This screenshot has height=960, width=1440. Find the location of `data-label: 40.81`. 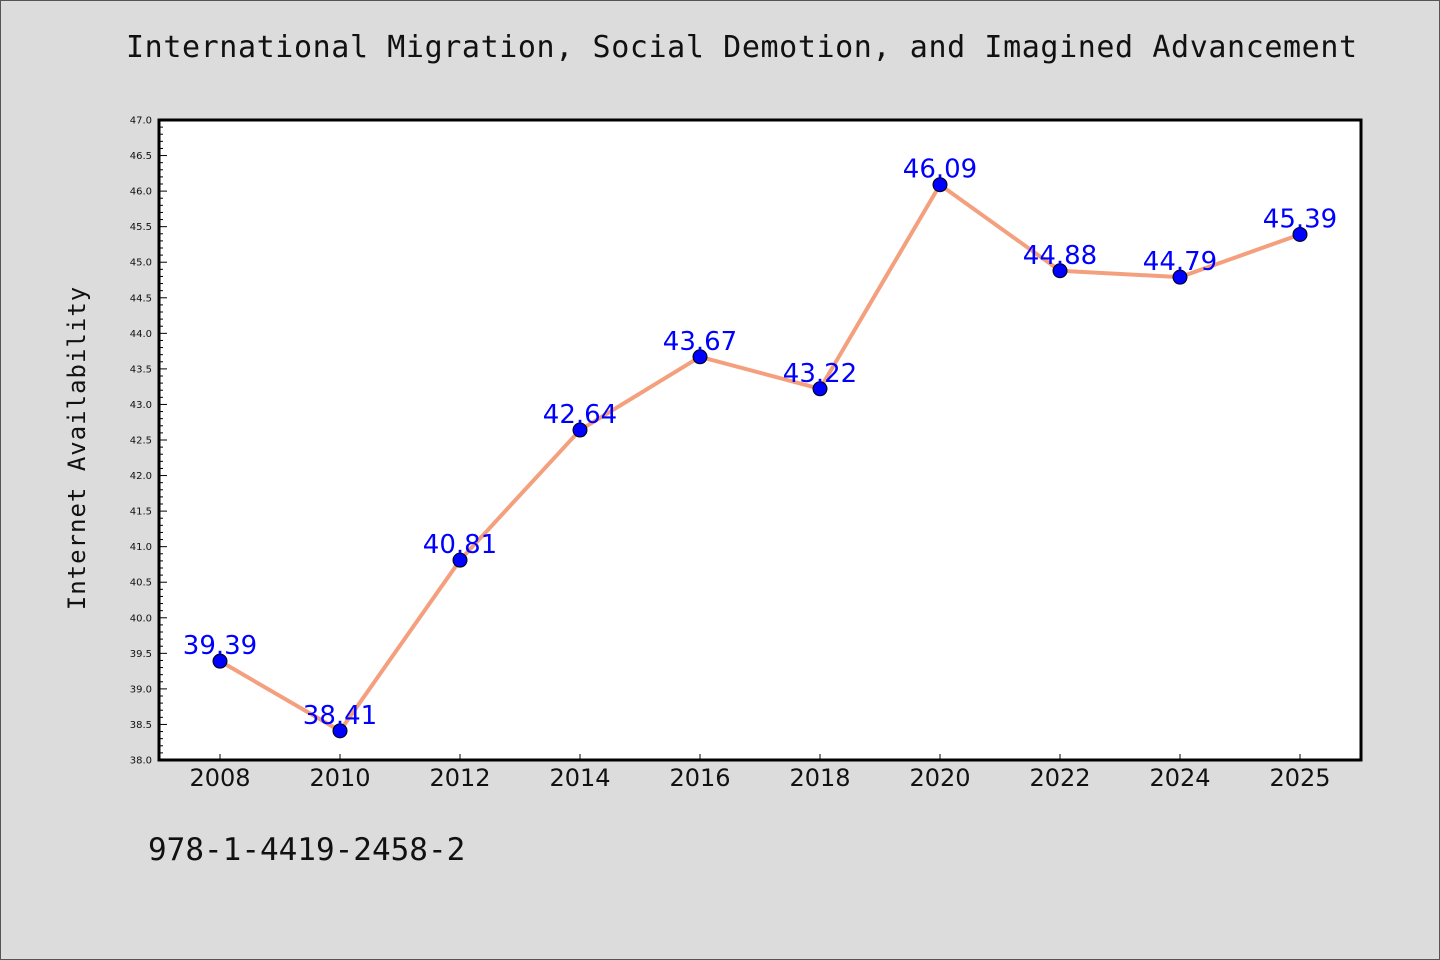

data-label: 40.81 is located at coordinates (460, 545).